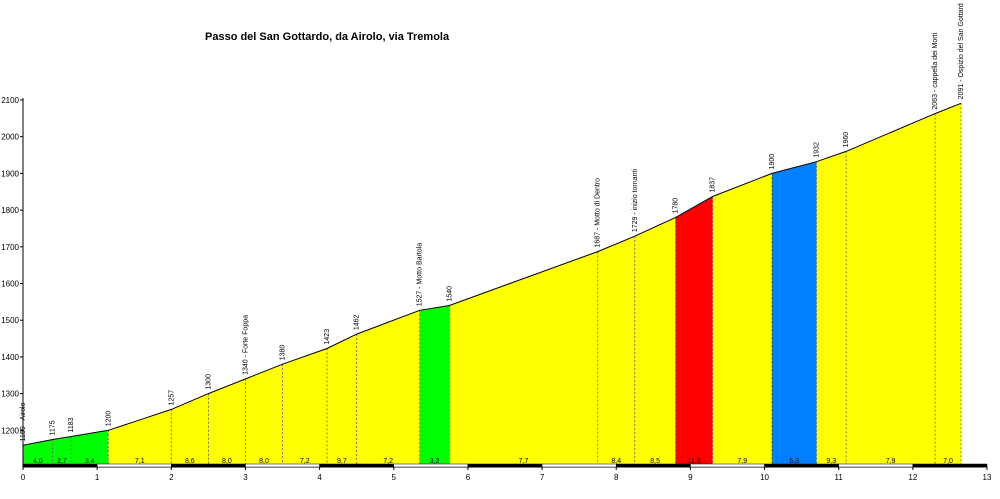 The height and width of the screenshot is (499, 1000). I want to click on y-tick-label: 1700, so click(10, 247).